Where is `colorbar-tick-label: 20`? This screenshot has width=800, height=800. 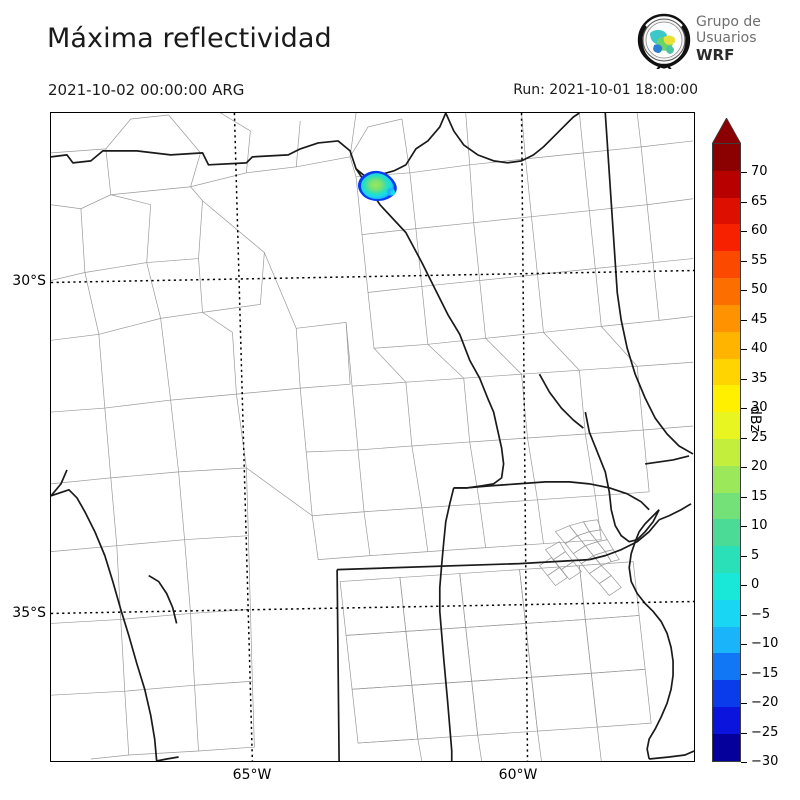
colorbar-tick-label: 20 is located at coordinates (759, 467).